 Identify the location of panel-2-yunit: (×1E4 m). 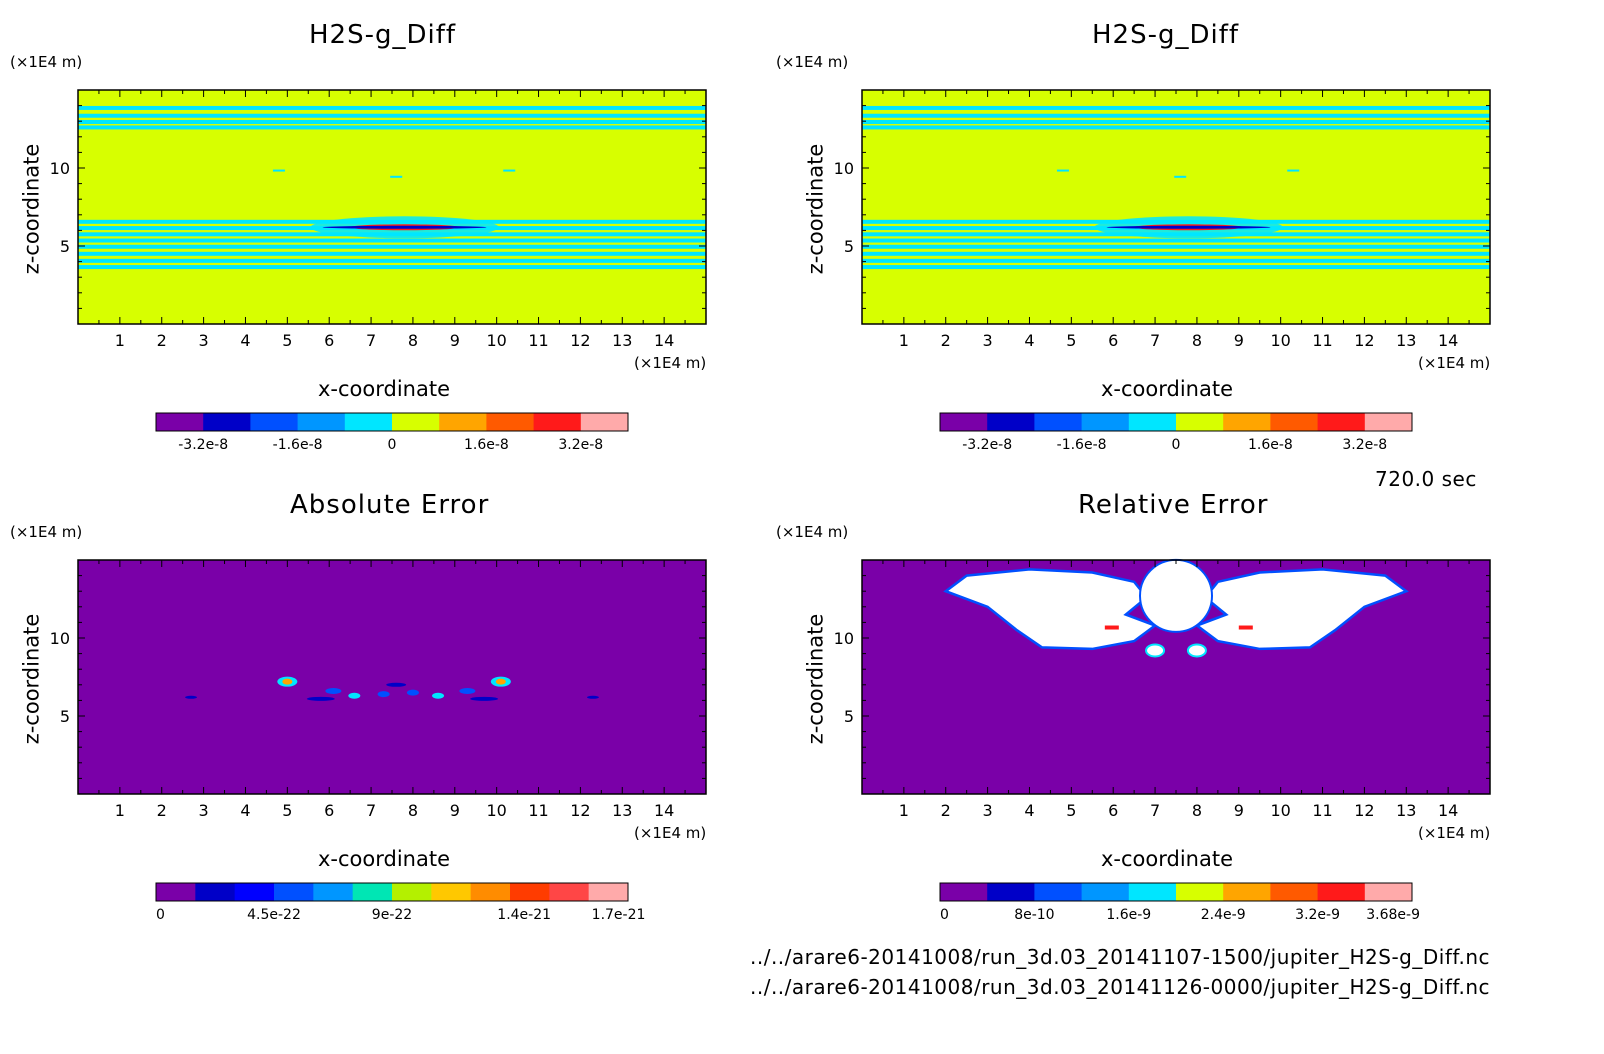
(812, 62).